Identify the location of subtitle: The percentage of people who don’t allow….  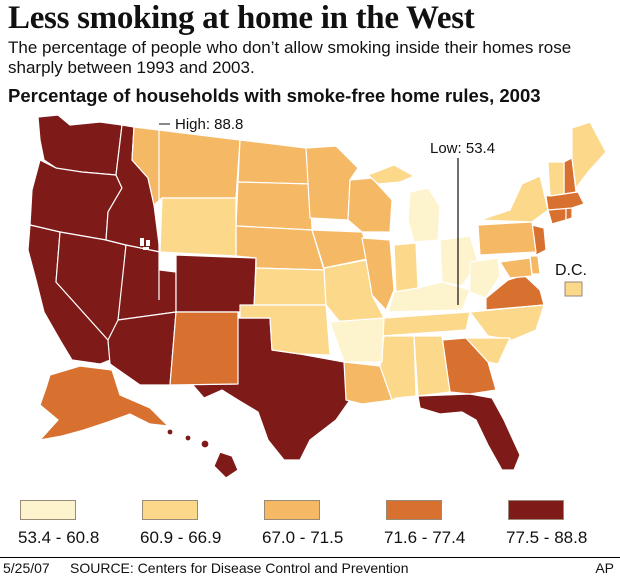
(290, 57).